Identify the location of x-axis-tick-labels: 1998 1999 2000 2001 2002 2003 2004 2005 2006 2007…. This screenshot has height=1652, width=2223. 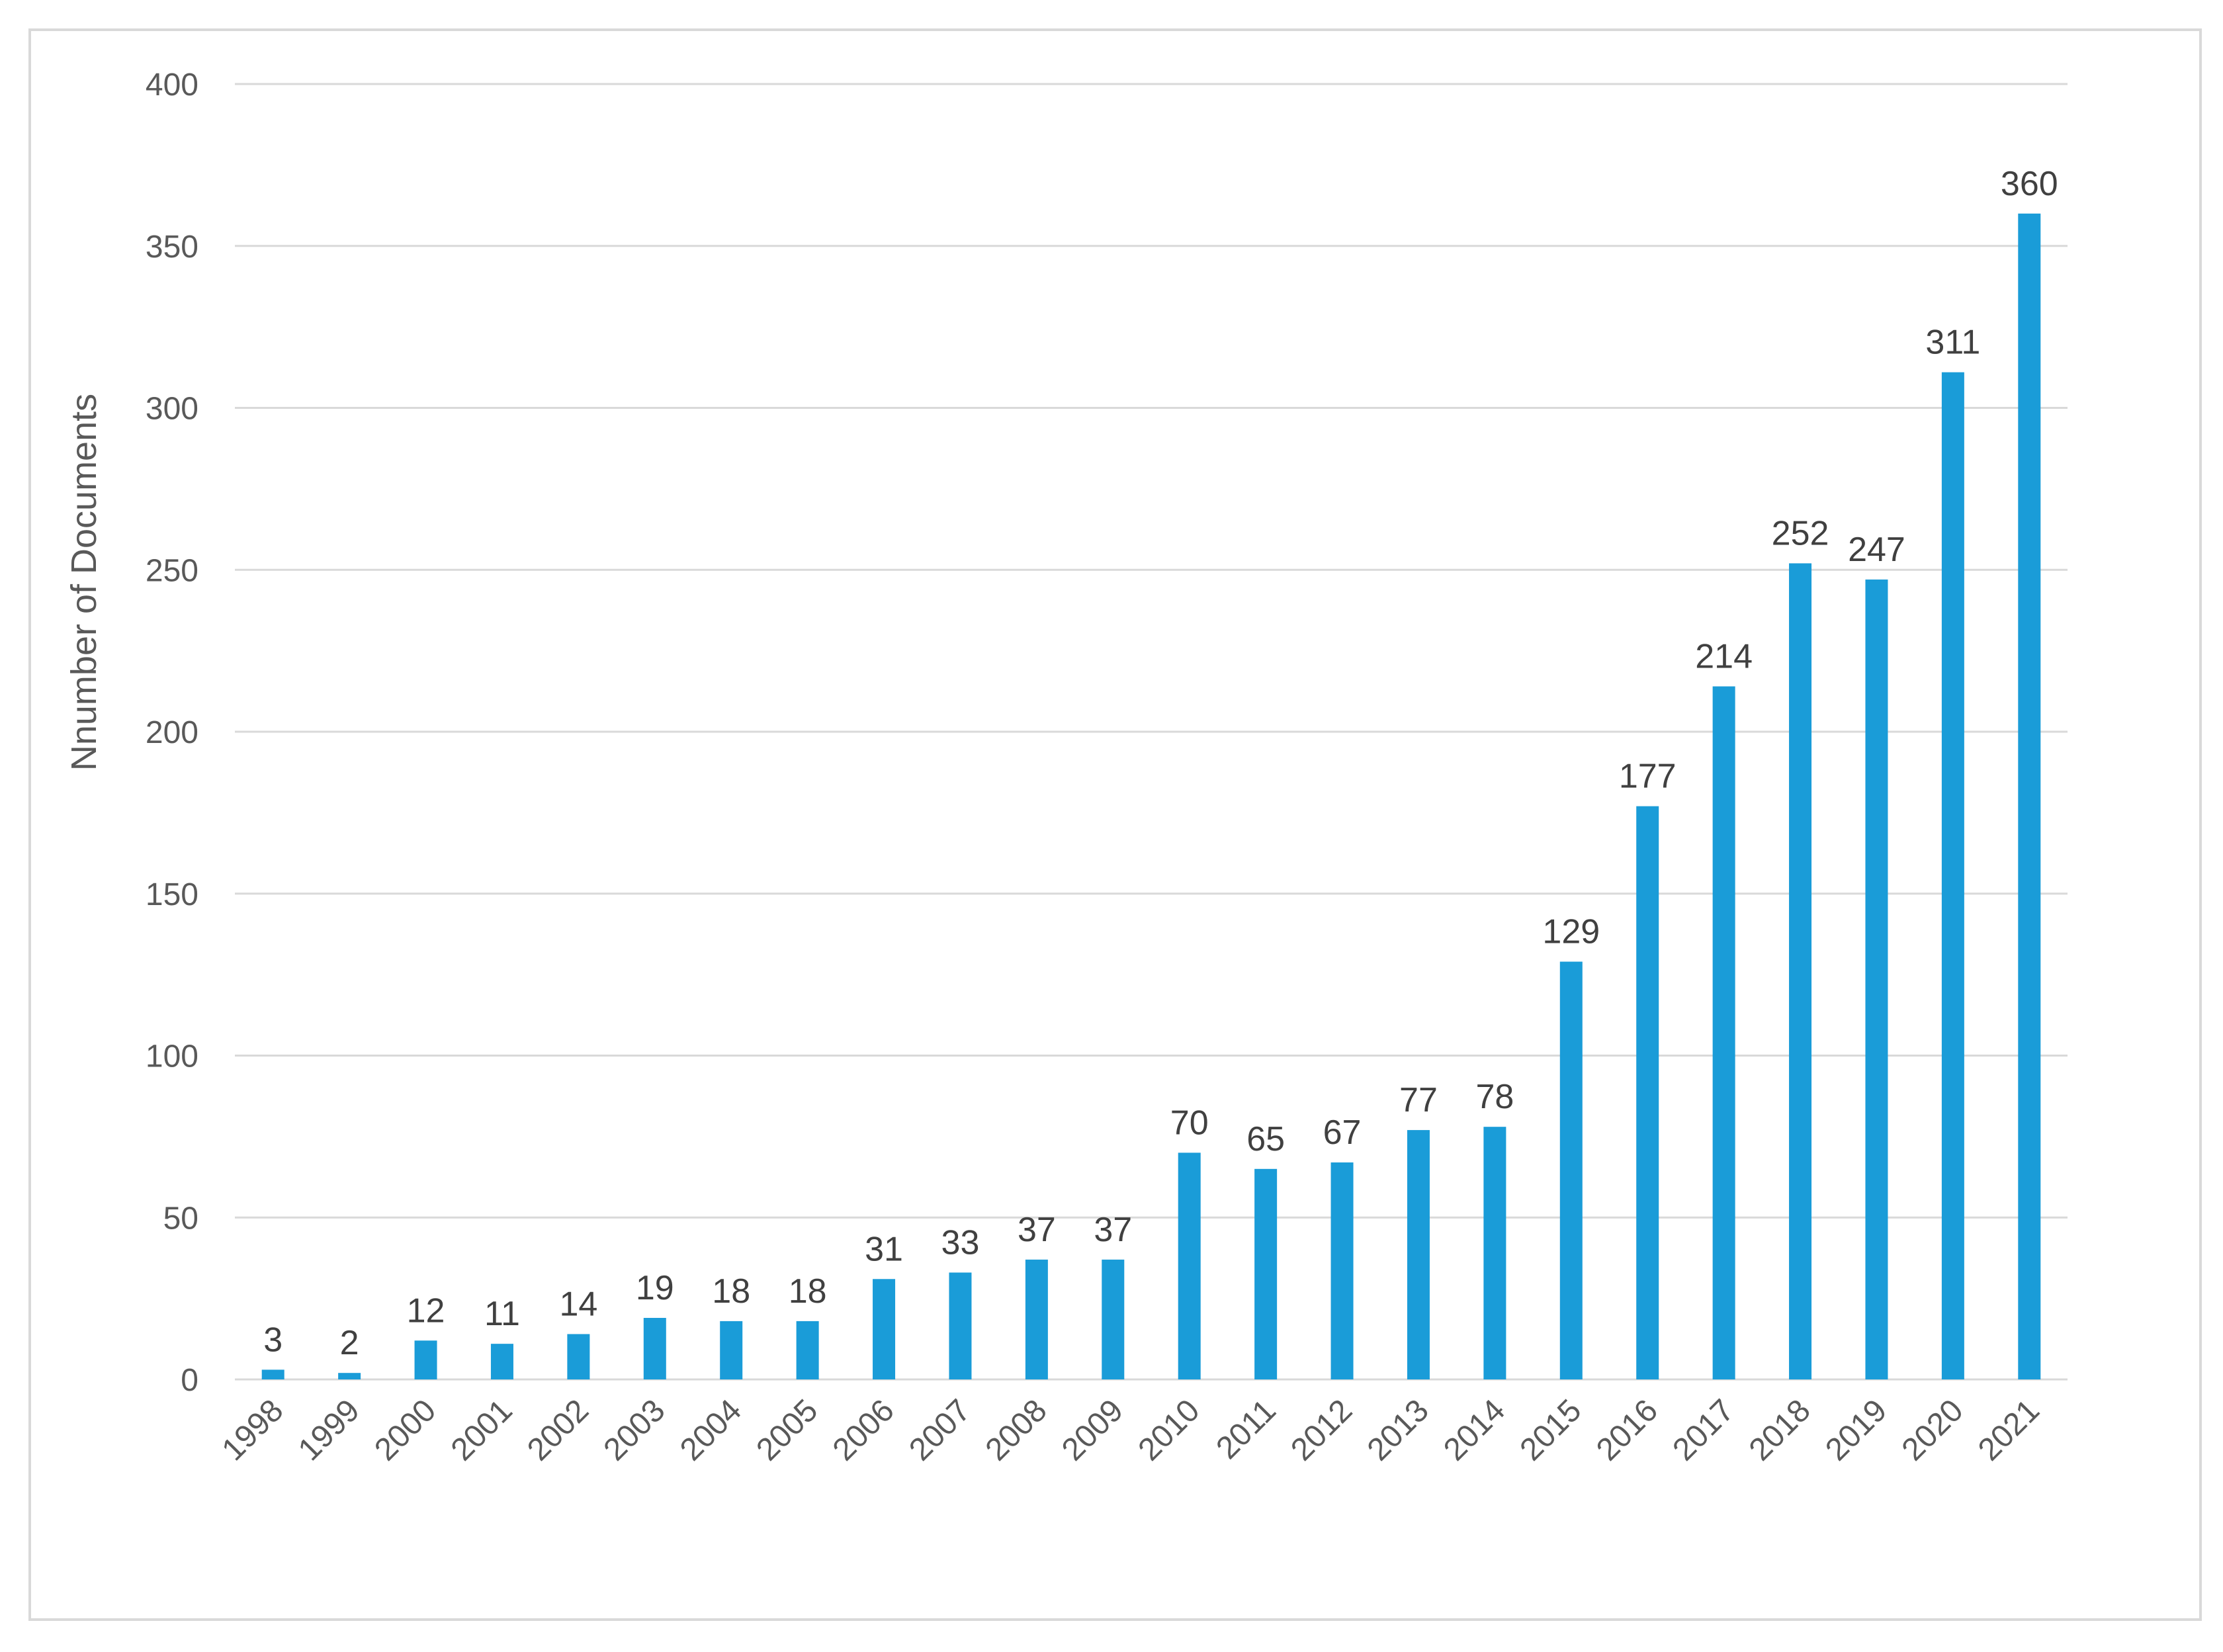
(1131, 1430).